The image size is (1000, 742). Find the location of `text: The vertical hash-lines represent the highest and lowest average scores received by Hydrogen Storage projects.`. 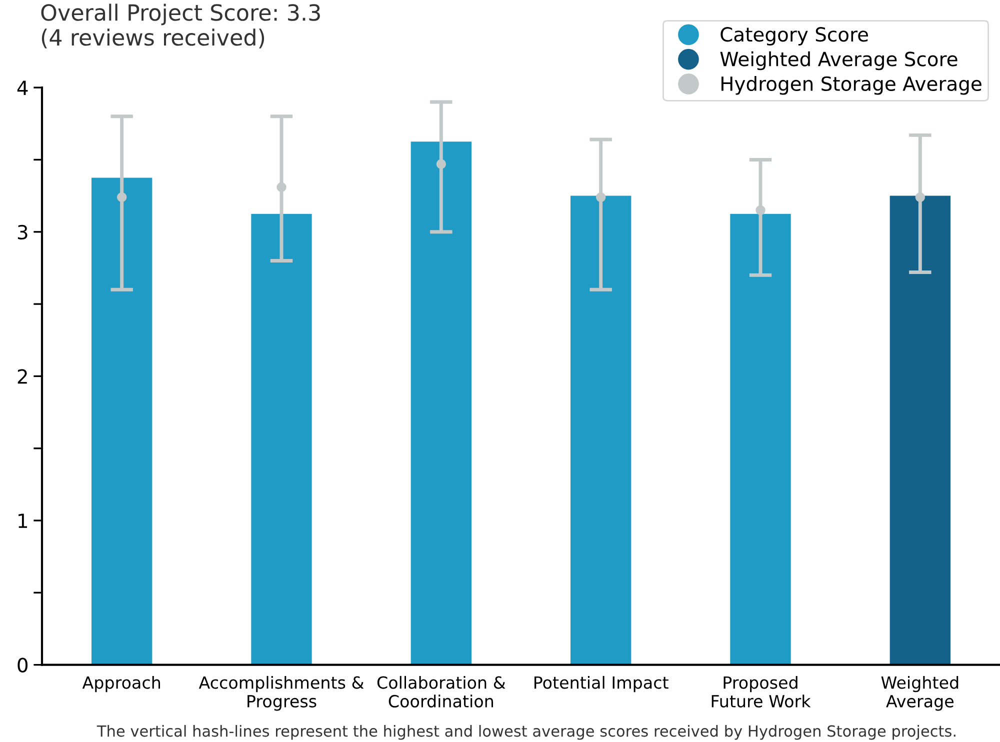

text: The vertical hash-lines represent the highest and lowest average scores received by Hydrogen Storage projects. is located at coordinates (526, 732).